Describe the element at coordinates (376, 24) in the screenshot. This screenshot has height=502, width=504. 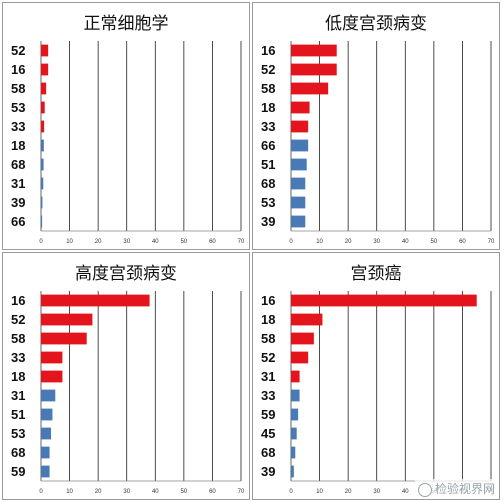
I see `chart-title: 低度宫颈病变` at that location.